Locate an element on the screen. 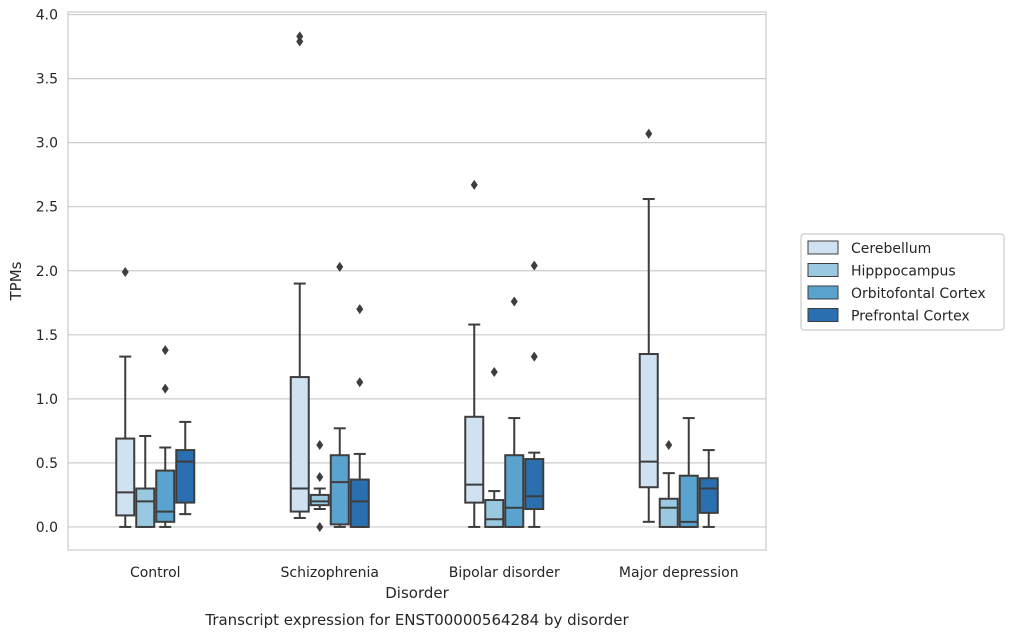 The height and width of the screenshot is (637, 1014). x-tick-label: Bipolar disorder is located at coordinates (504, 573).